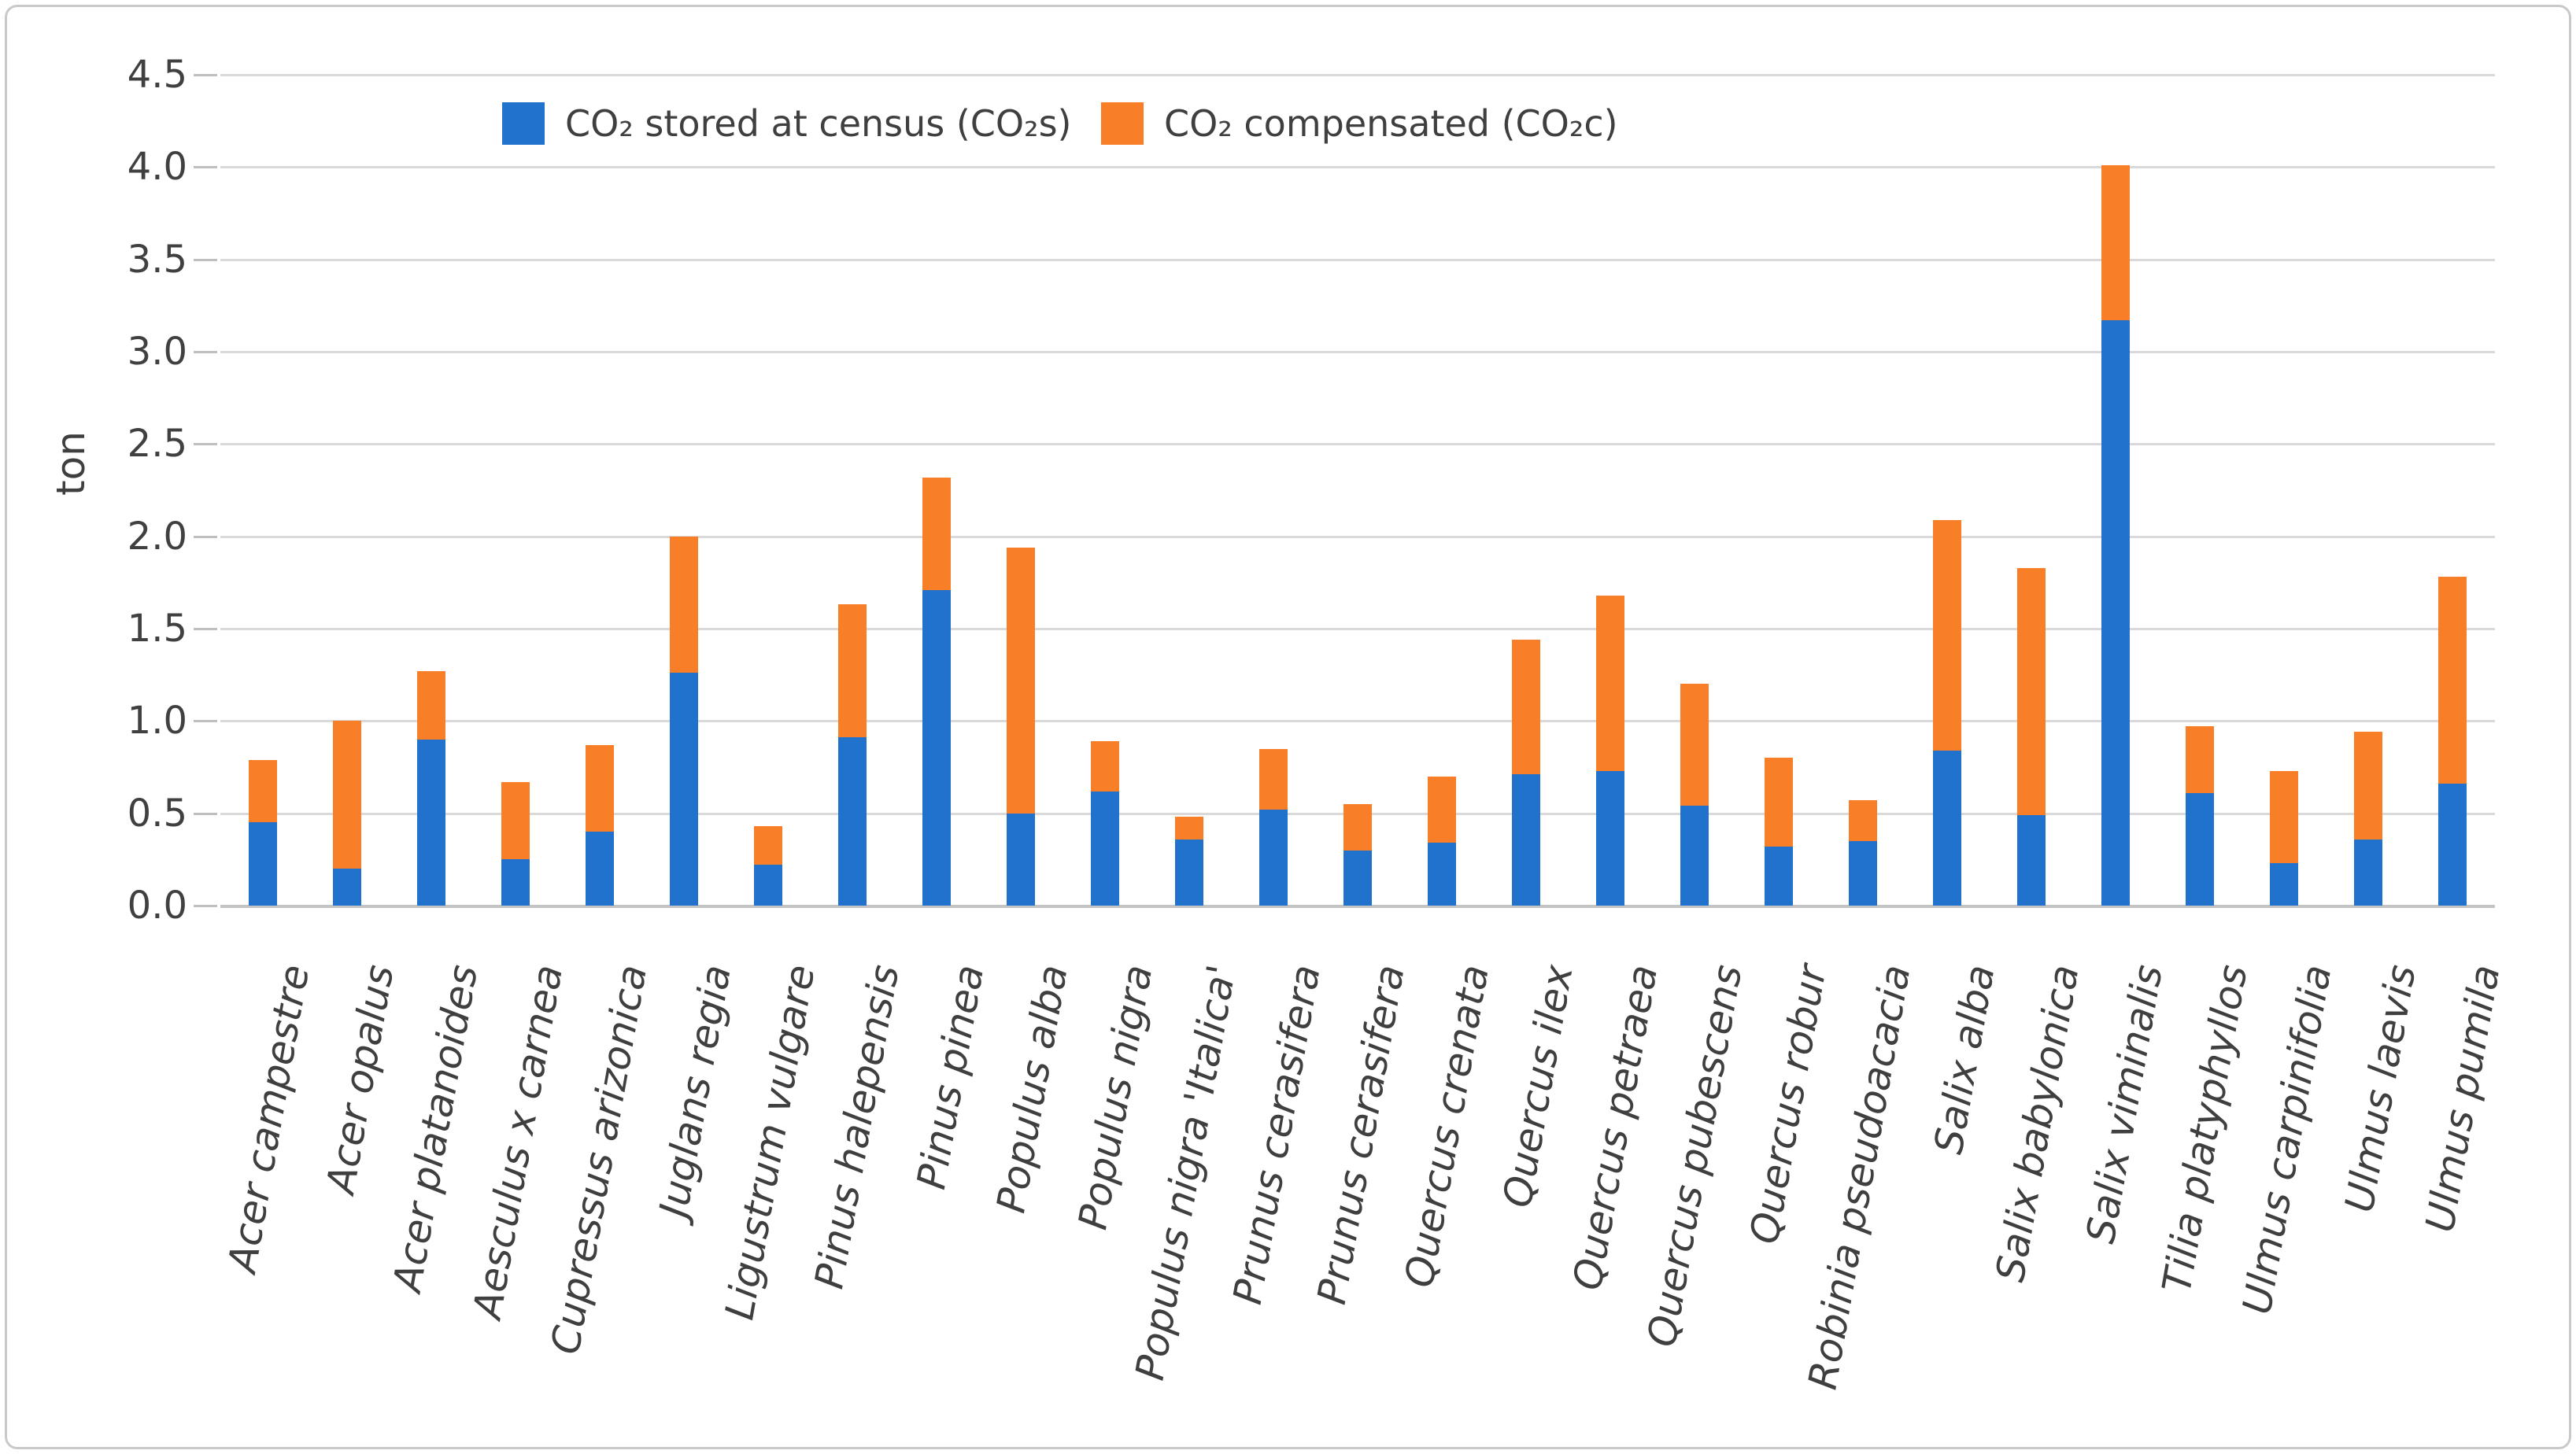 Image resolution: width=2576 pixels, height=1454 pixels. I want to click on y-axis-tick-label: 1.5, so click(157, 628).